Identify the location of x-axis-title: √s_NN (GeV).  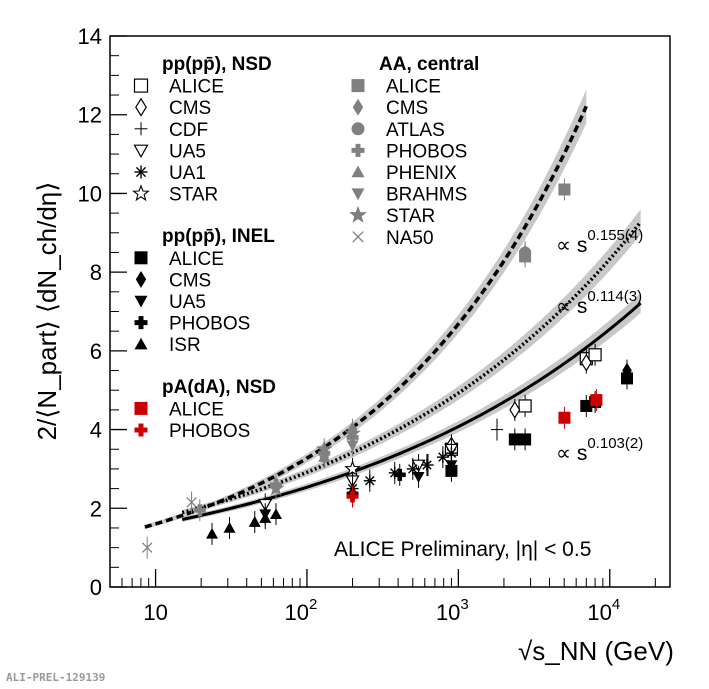
(596, 651).